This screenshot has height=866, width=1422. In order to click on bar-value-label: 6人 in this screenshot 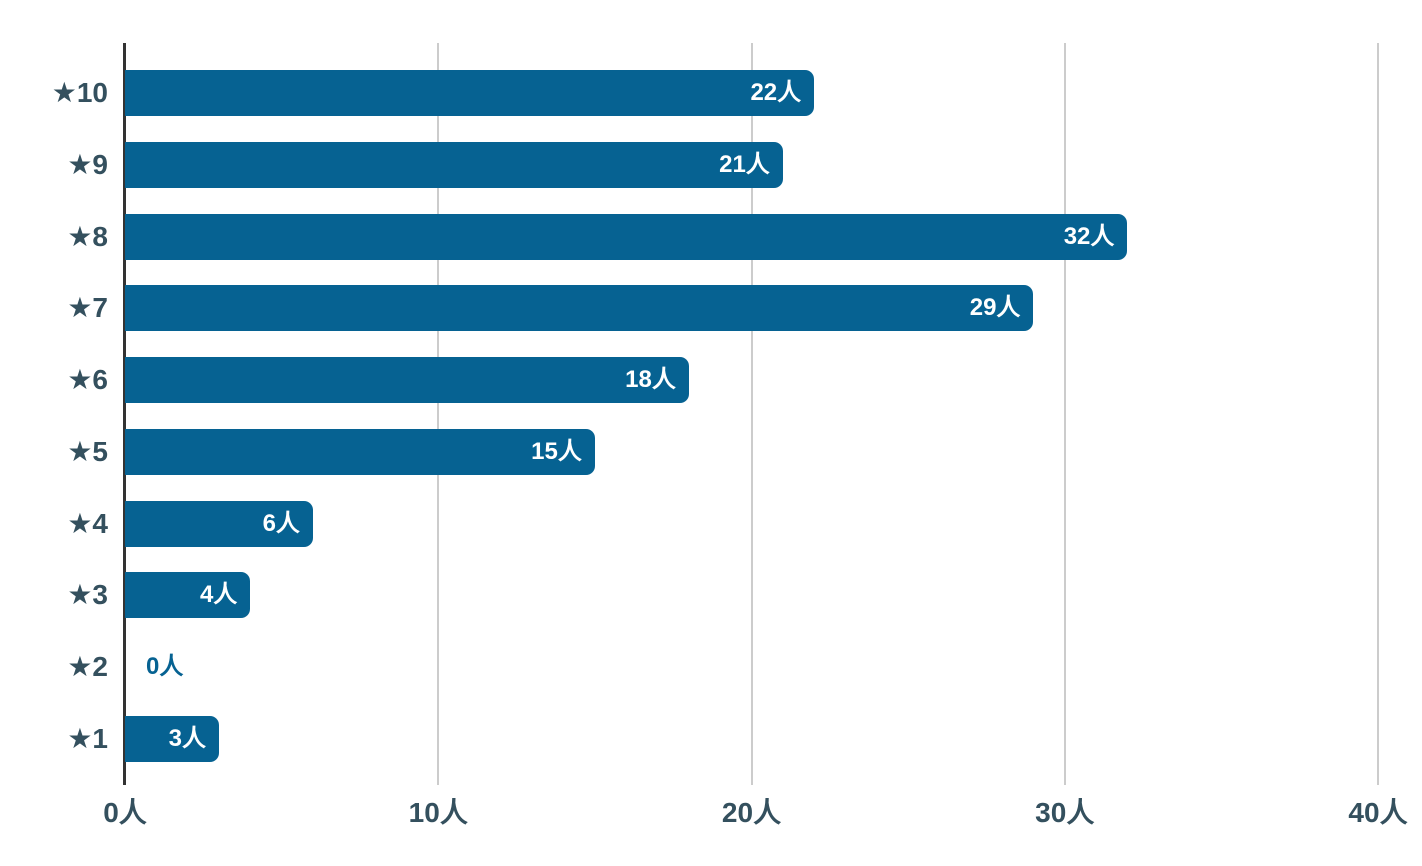, I will do `click(281, 523)`.